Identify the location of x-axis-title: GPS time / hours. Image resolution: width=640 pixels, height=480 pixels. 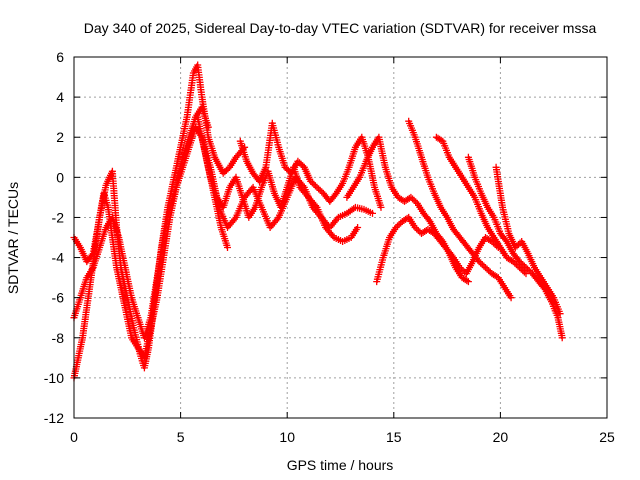
(340, 465).